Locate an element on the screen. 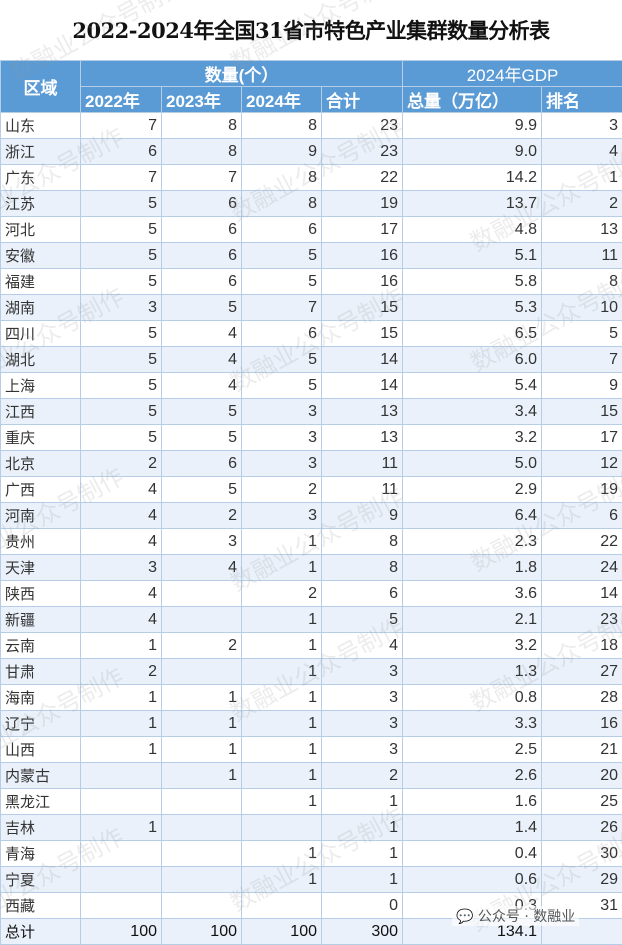 Image resolution: width=622 pixels, height=945 pixels. cell-count-2022: 3 is located at coordinates (121, 308).